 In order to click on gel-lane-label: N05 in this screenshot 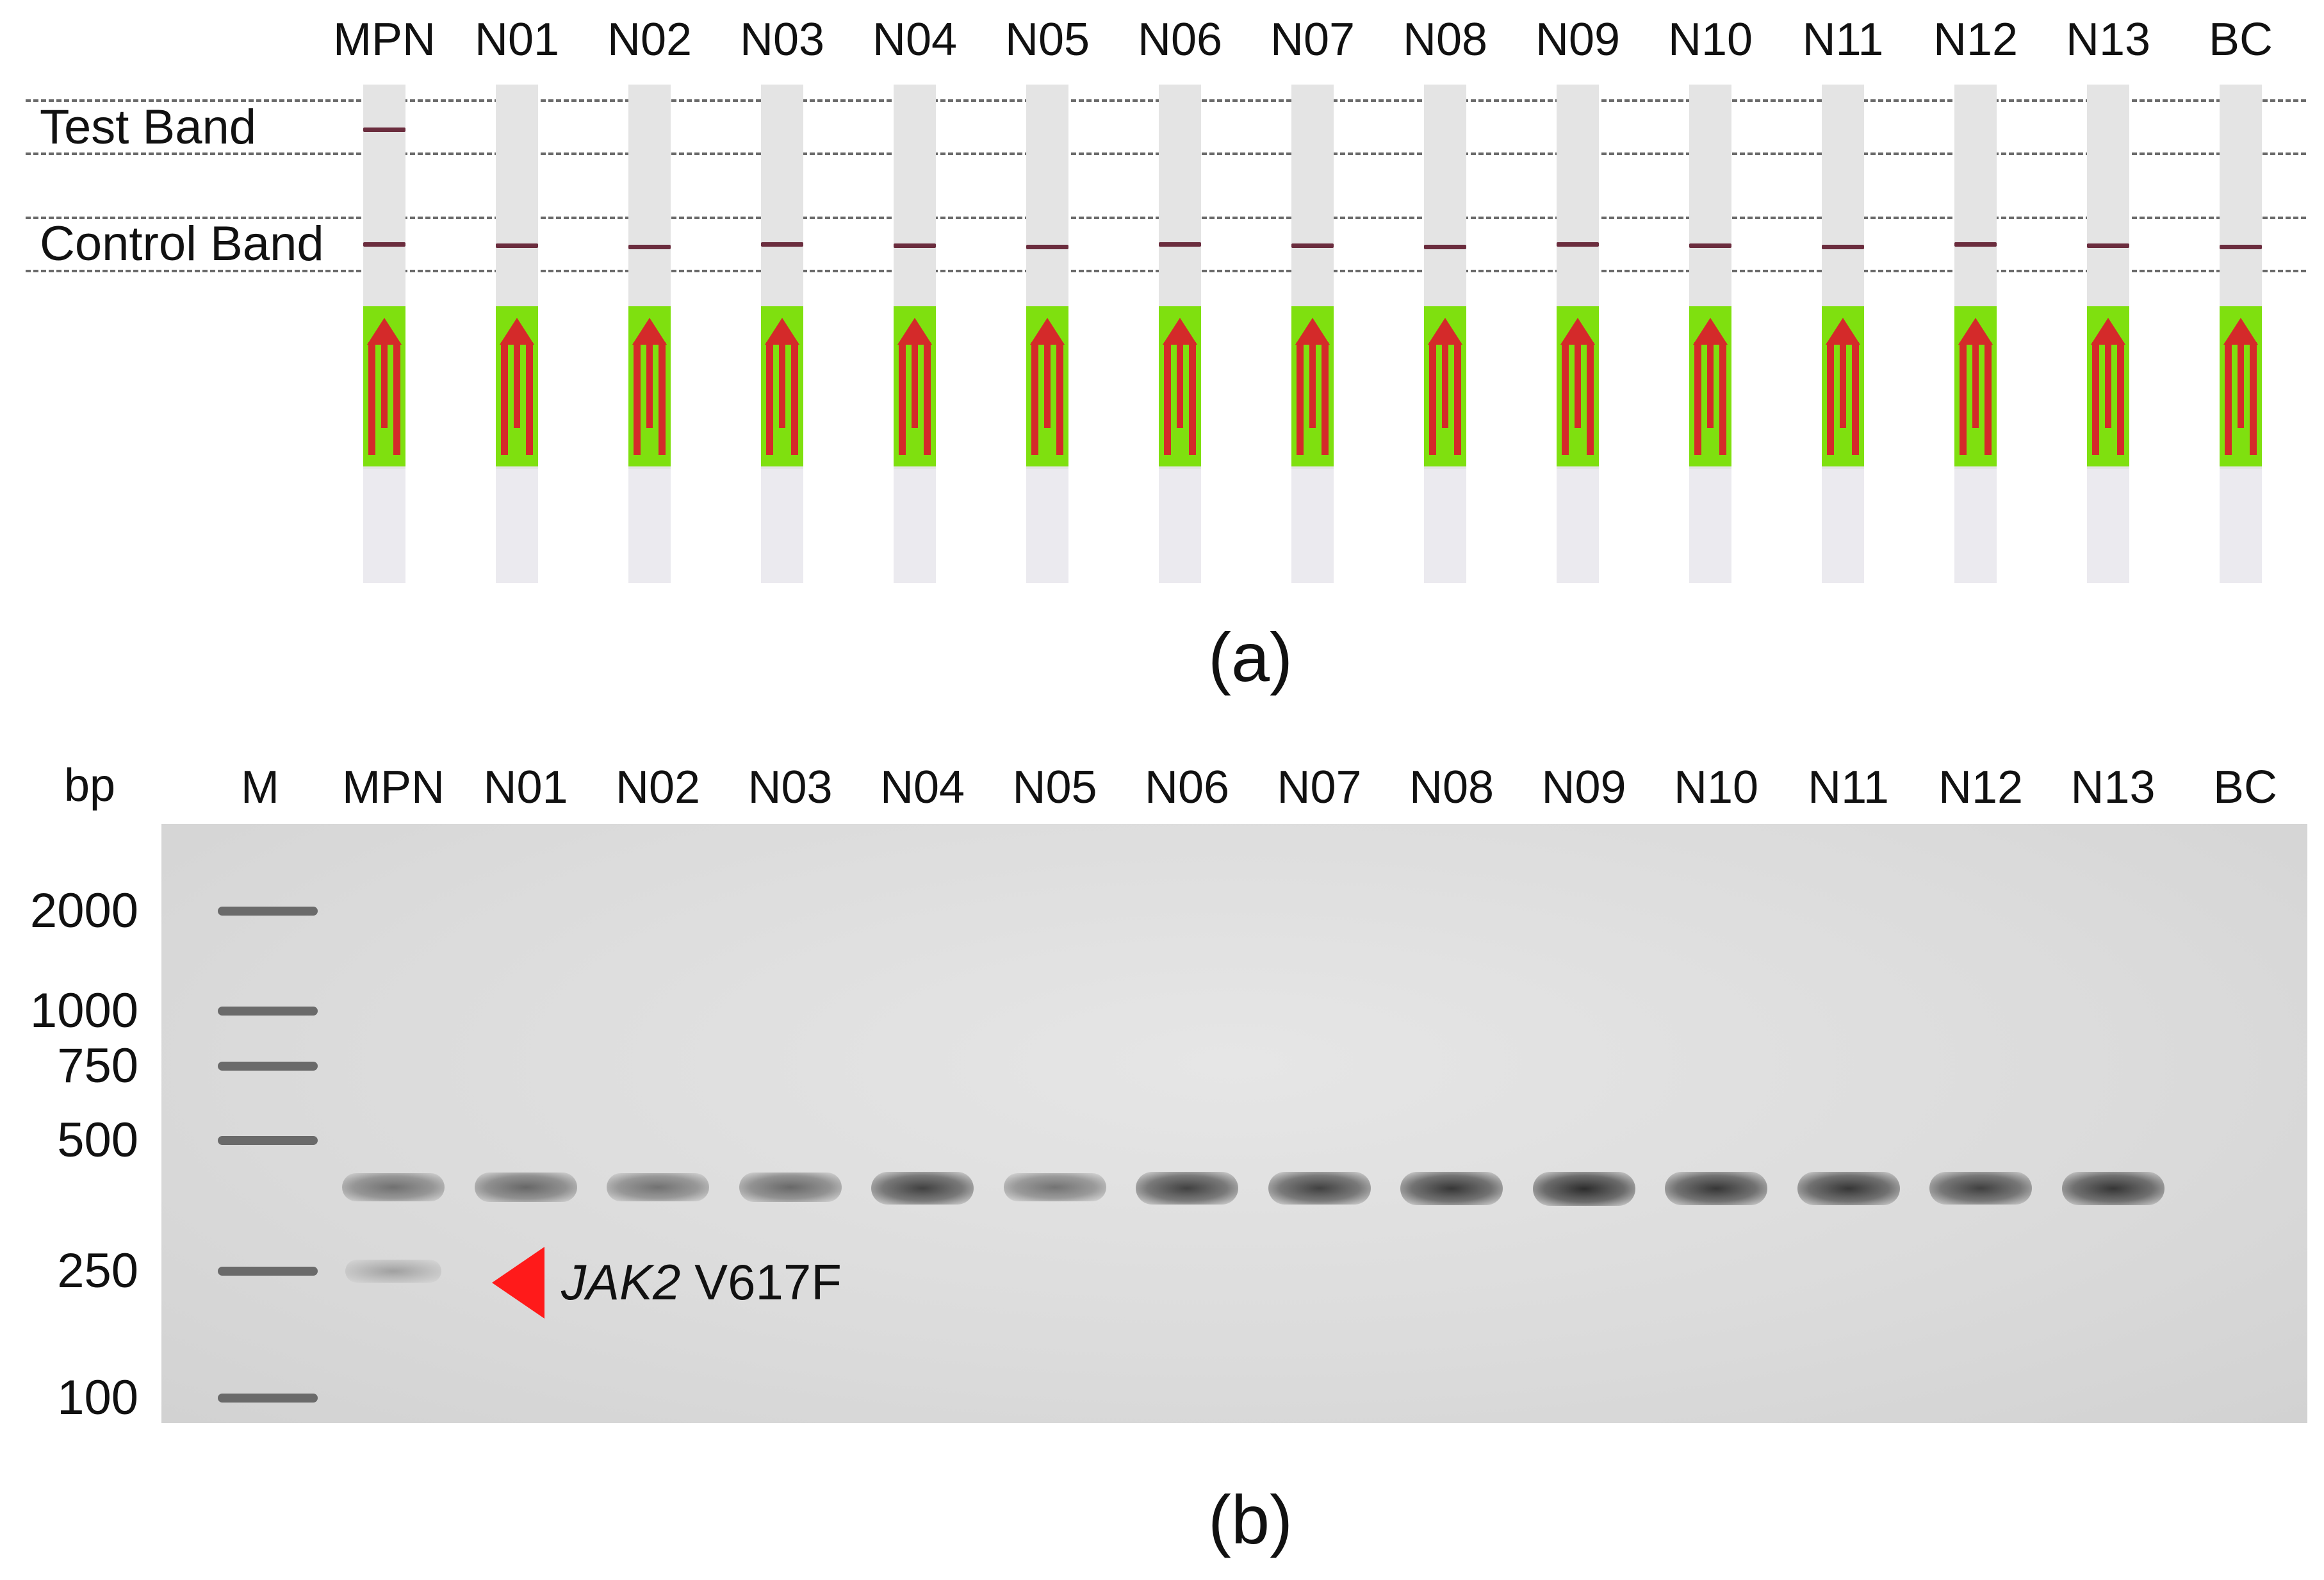, I will do `click(1054, 788)`.